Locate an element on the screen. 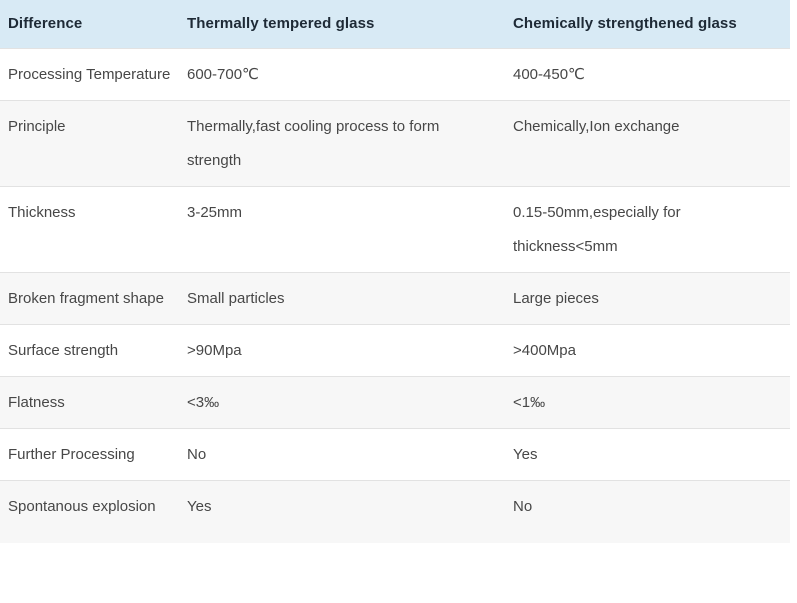  thermal-value: Small particles is located at coordinates (236, 298).